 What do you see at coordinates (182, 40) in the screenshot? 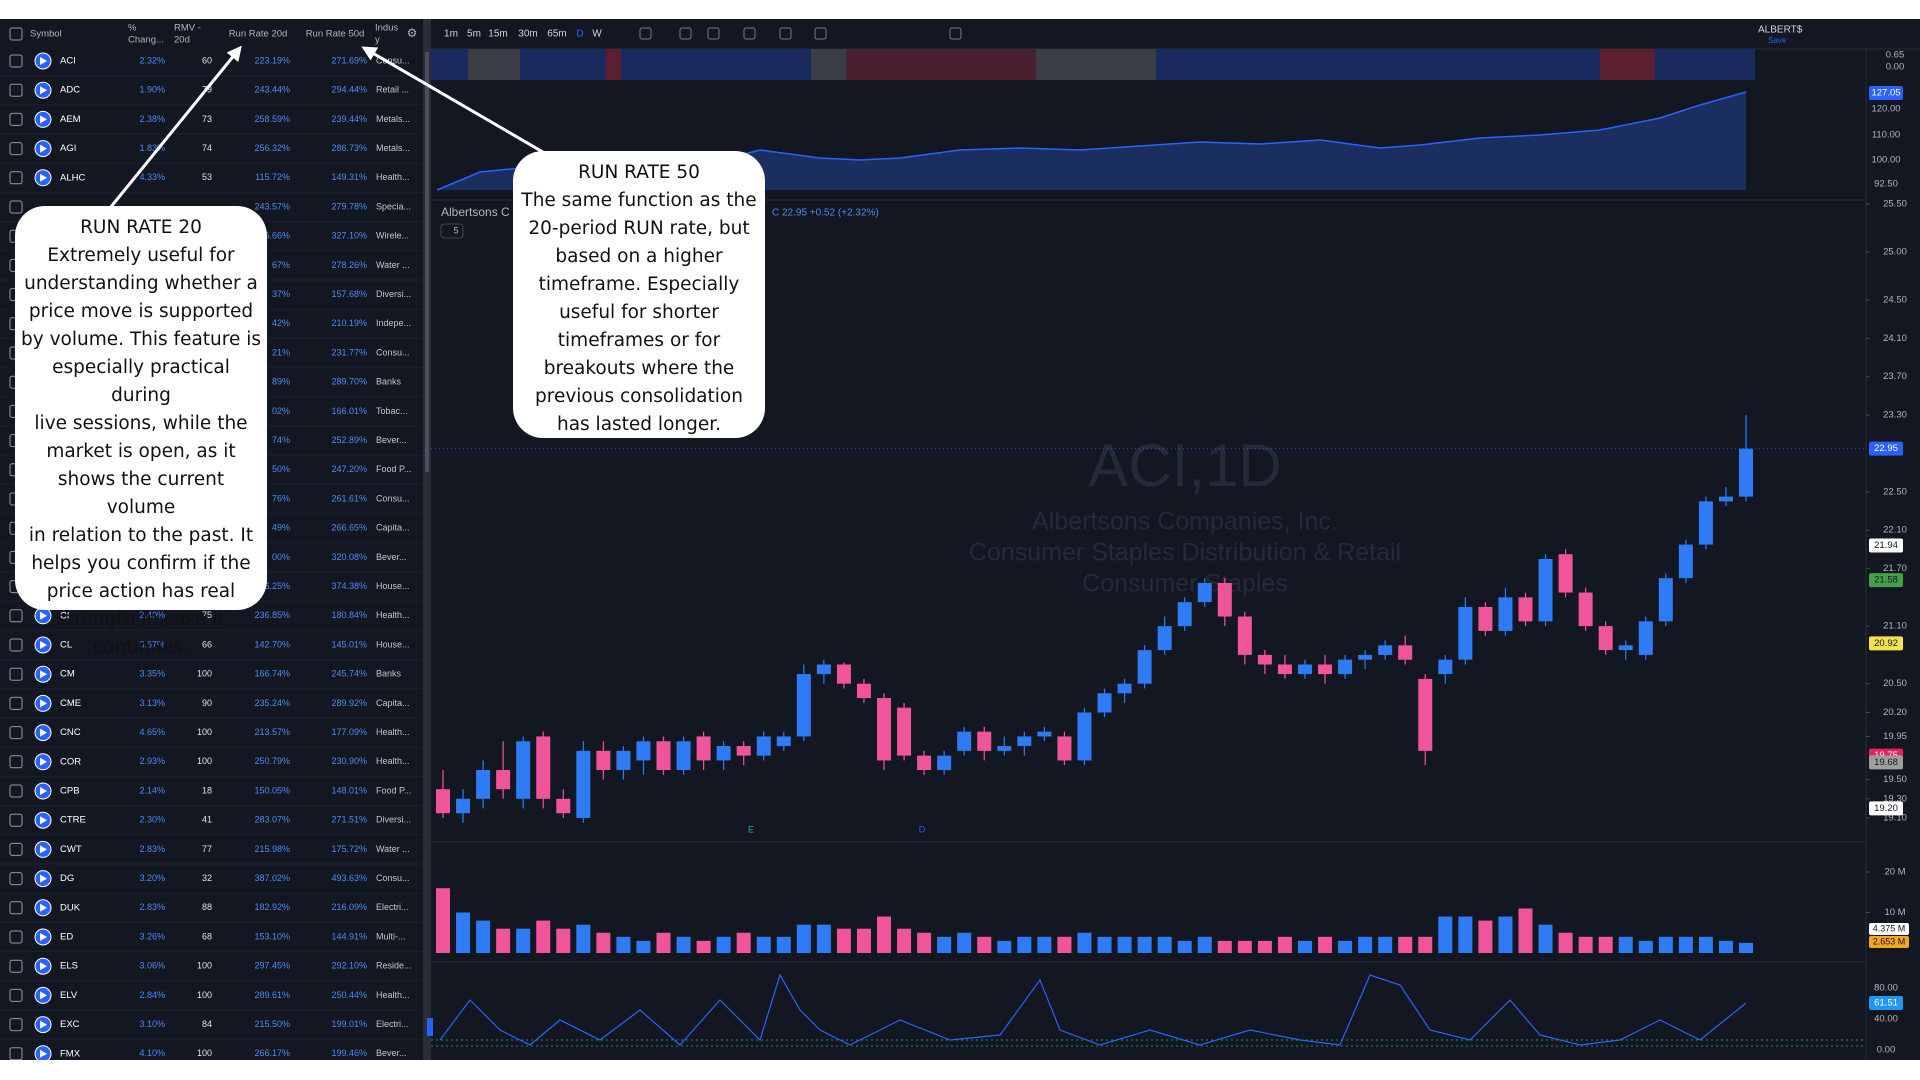
I see `column-header: 20d` at bounding box center [182, 40].